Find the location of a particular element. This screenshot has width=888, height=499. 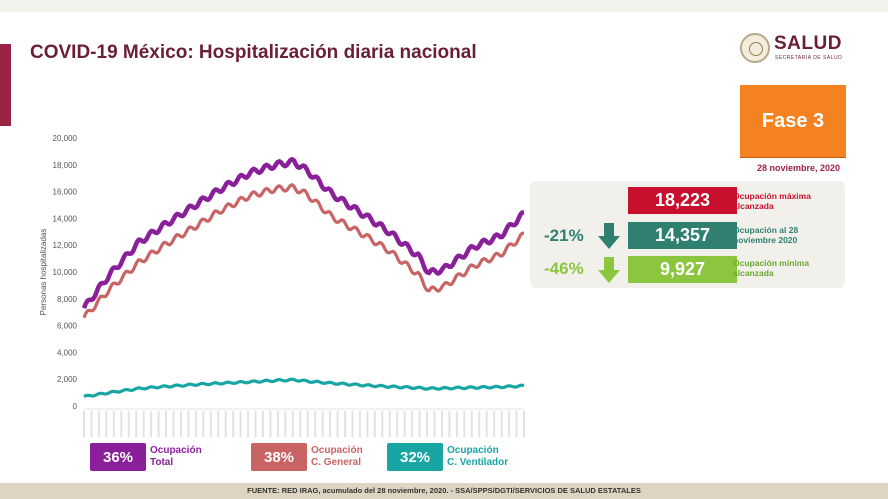

legend-general-label-1: Ocupación is located at coordinates (337, 450).